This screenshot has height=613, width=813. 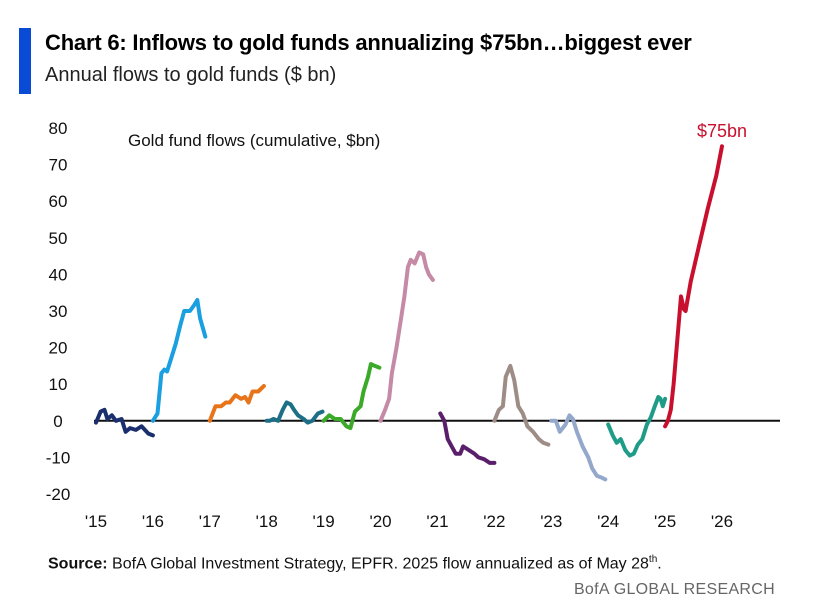 What do you see at coordinates (58, 348) in the screenshot?
I see `y-tick-label: 20` at bounding box center [58, 348].